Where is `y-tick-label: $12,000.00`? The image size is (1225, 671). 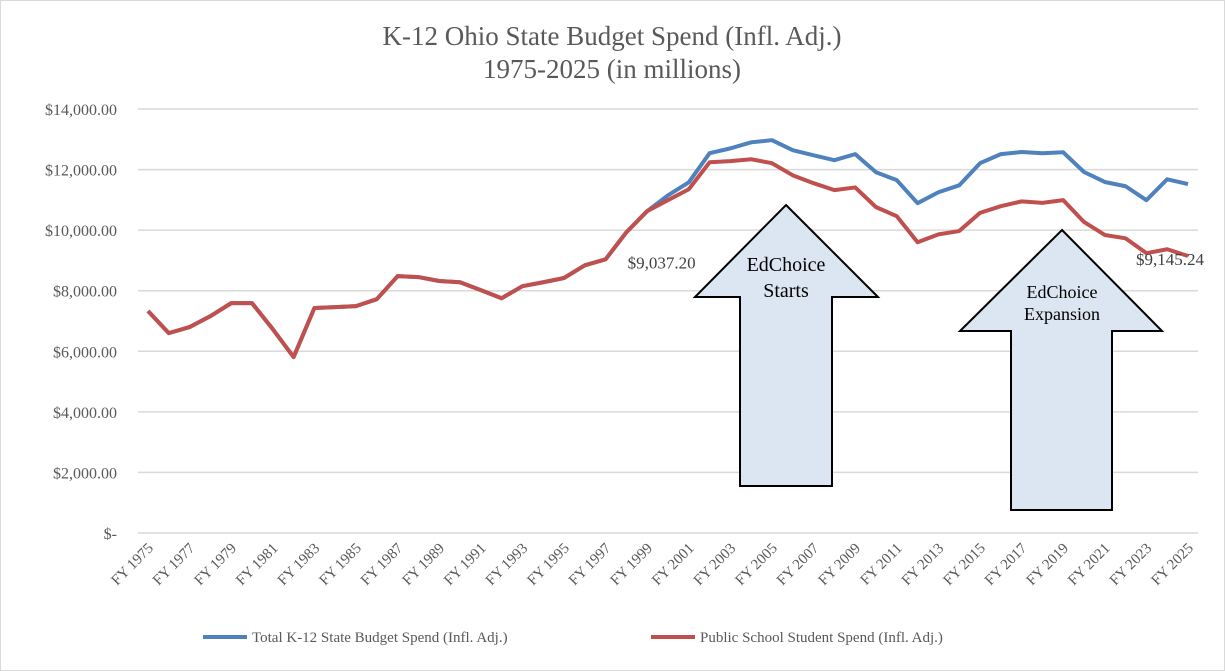 y-tick-label: $12,000.00 is located at coordinates (81, 171).